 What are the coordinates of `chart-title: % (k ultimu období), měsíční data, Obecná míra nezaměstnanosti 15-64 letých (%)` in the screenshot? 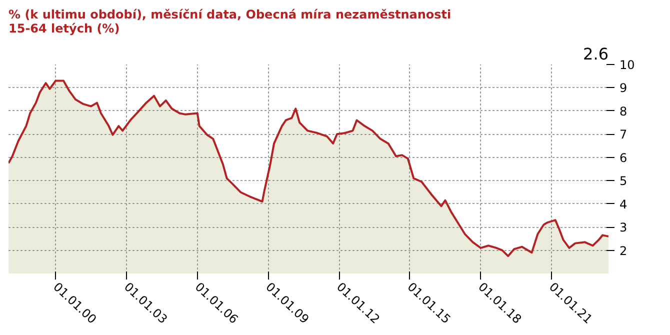 It's located at (230, 22).